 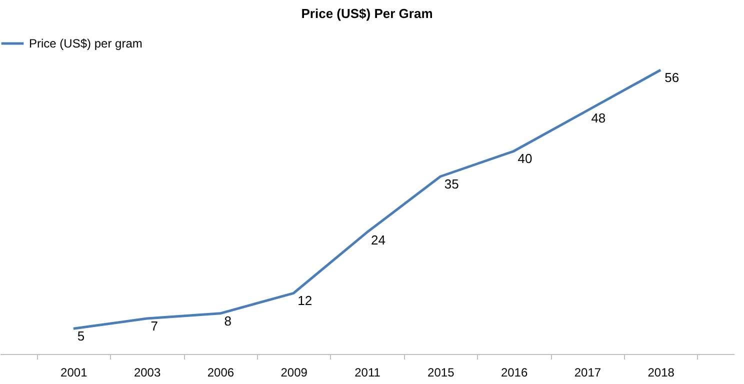 I want to click on x-tick-label: 2016, so click(x=514, y=373).